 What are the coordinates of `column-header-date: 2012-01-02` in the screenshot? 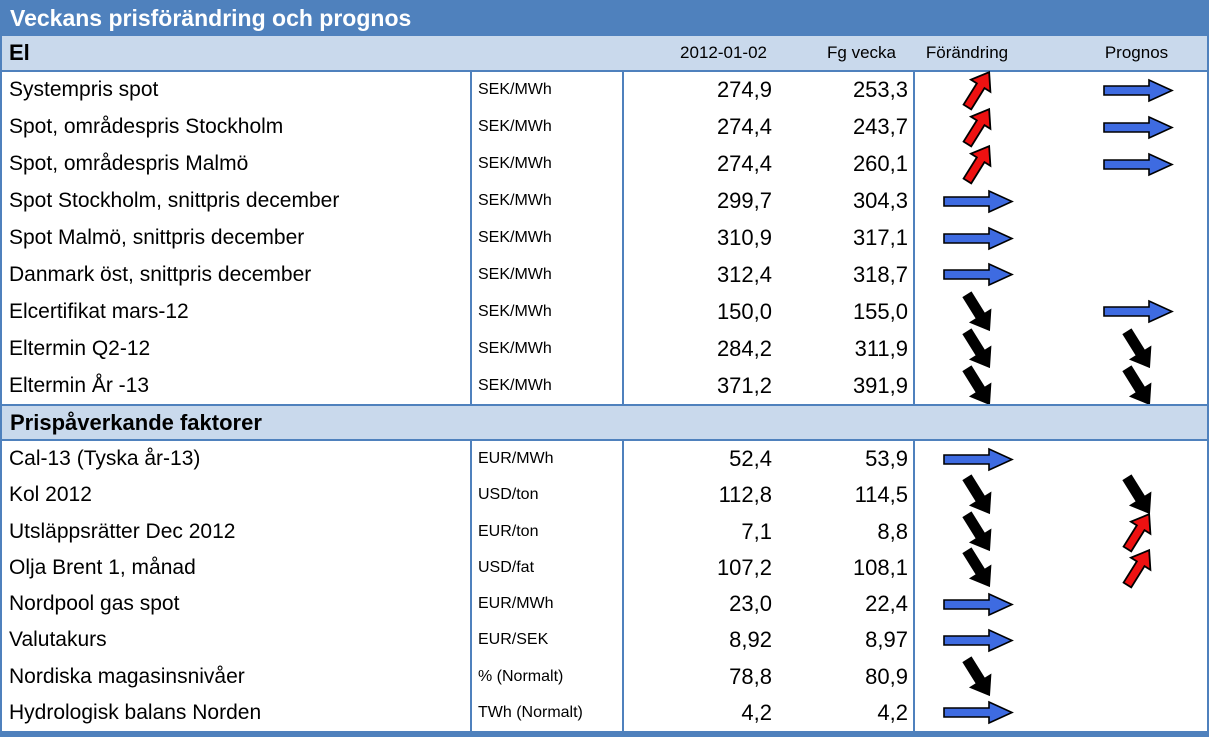 It's located at (723, 52).